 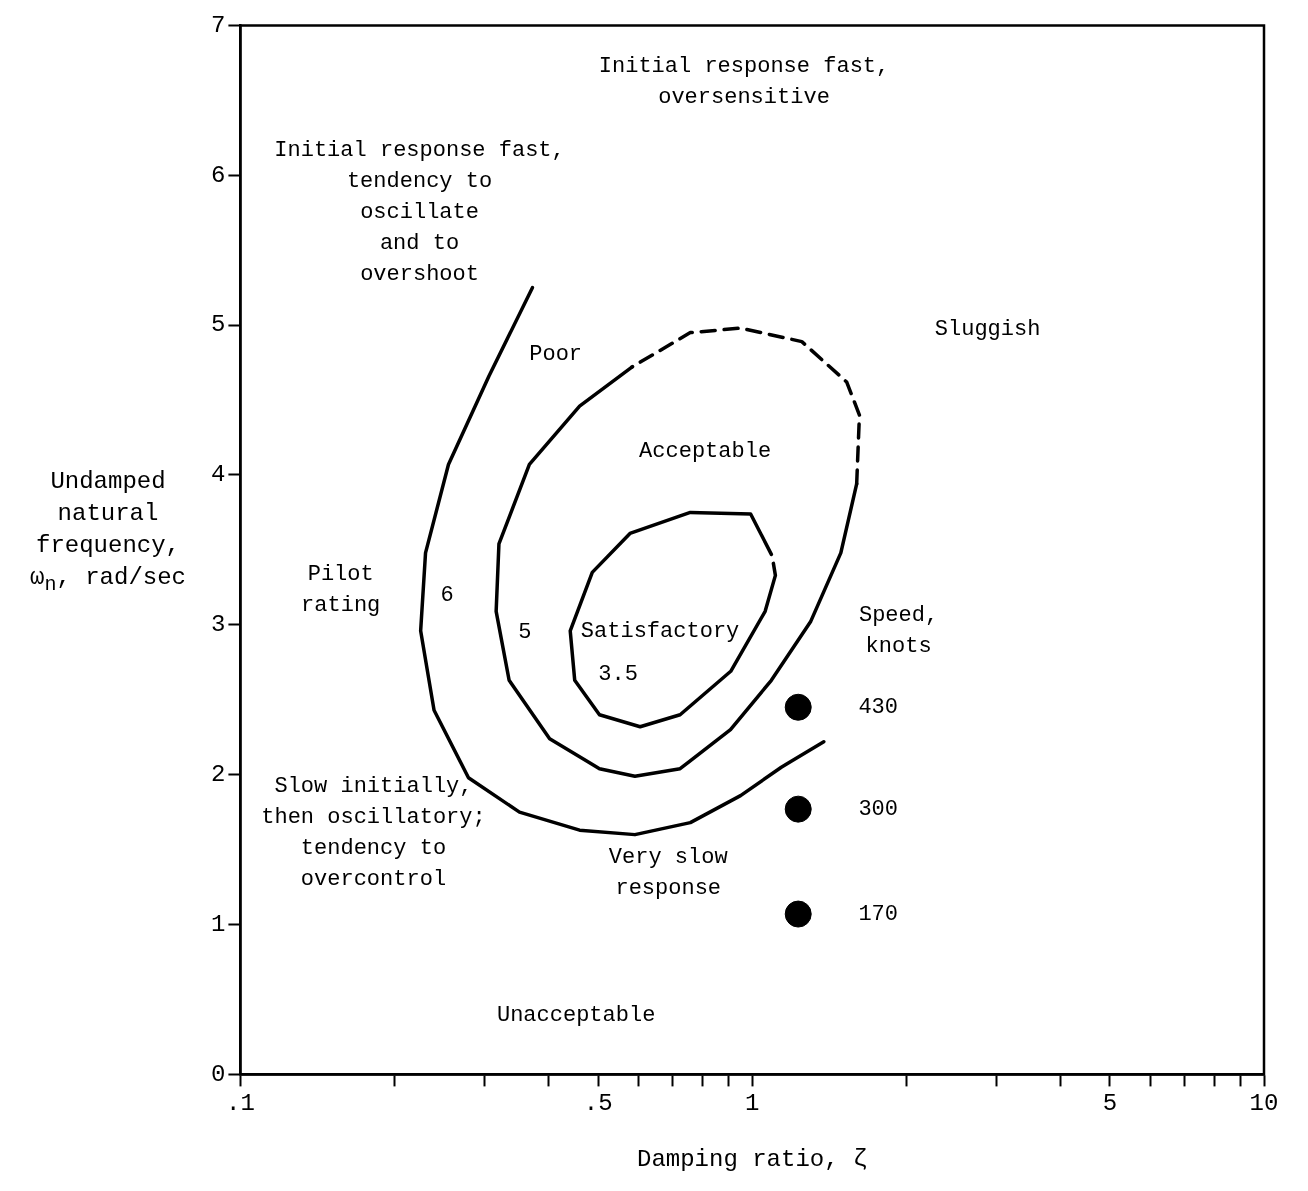 I want to click on x-tick-label: 10, so click(x=1264, y=1104).